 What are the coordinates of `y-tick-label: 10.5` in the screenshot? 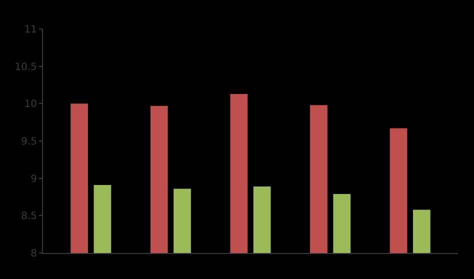 It's located at (25, 67).